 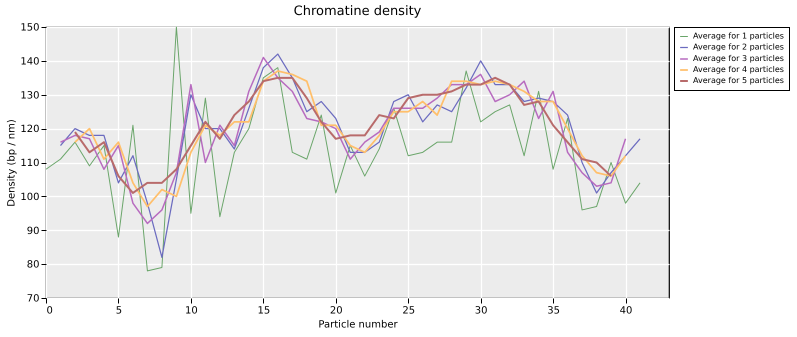 I want to click on y-tick-label: 150, so click(x=30, y=28).